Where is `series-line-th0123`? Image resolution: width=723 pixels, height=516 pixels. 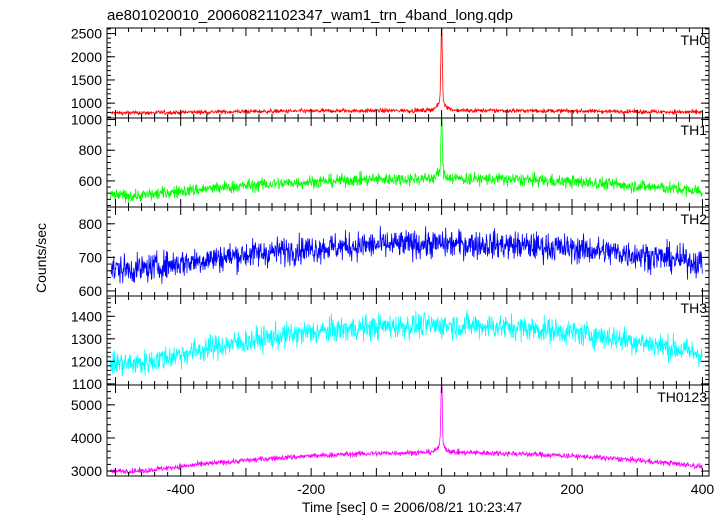
series-line-th0123 is located at coordinates (406, 430).